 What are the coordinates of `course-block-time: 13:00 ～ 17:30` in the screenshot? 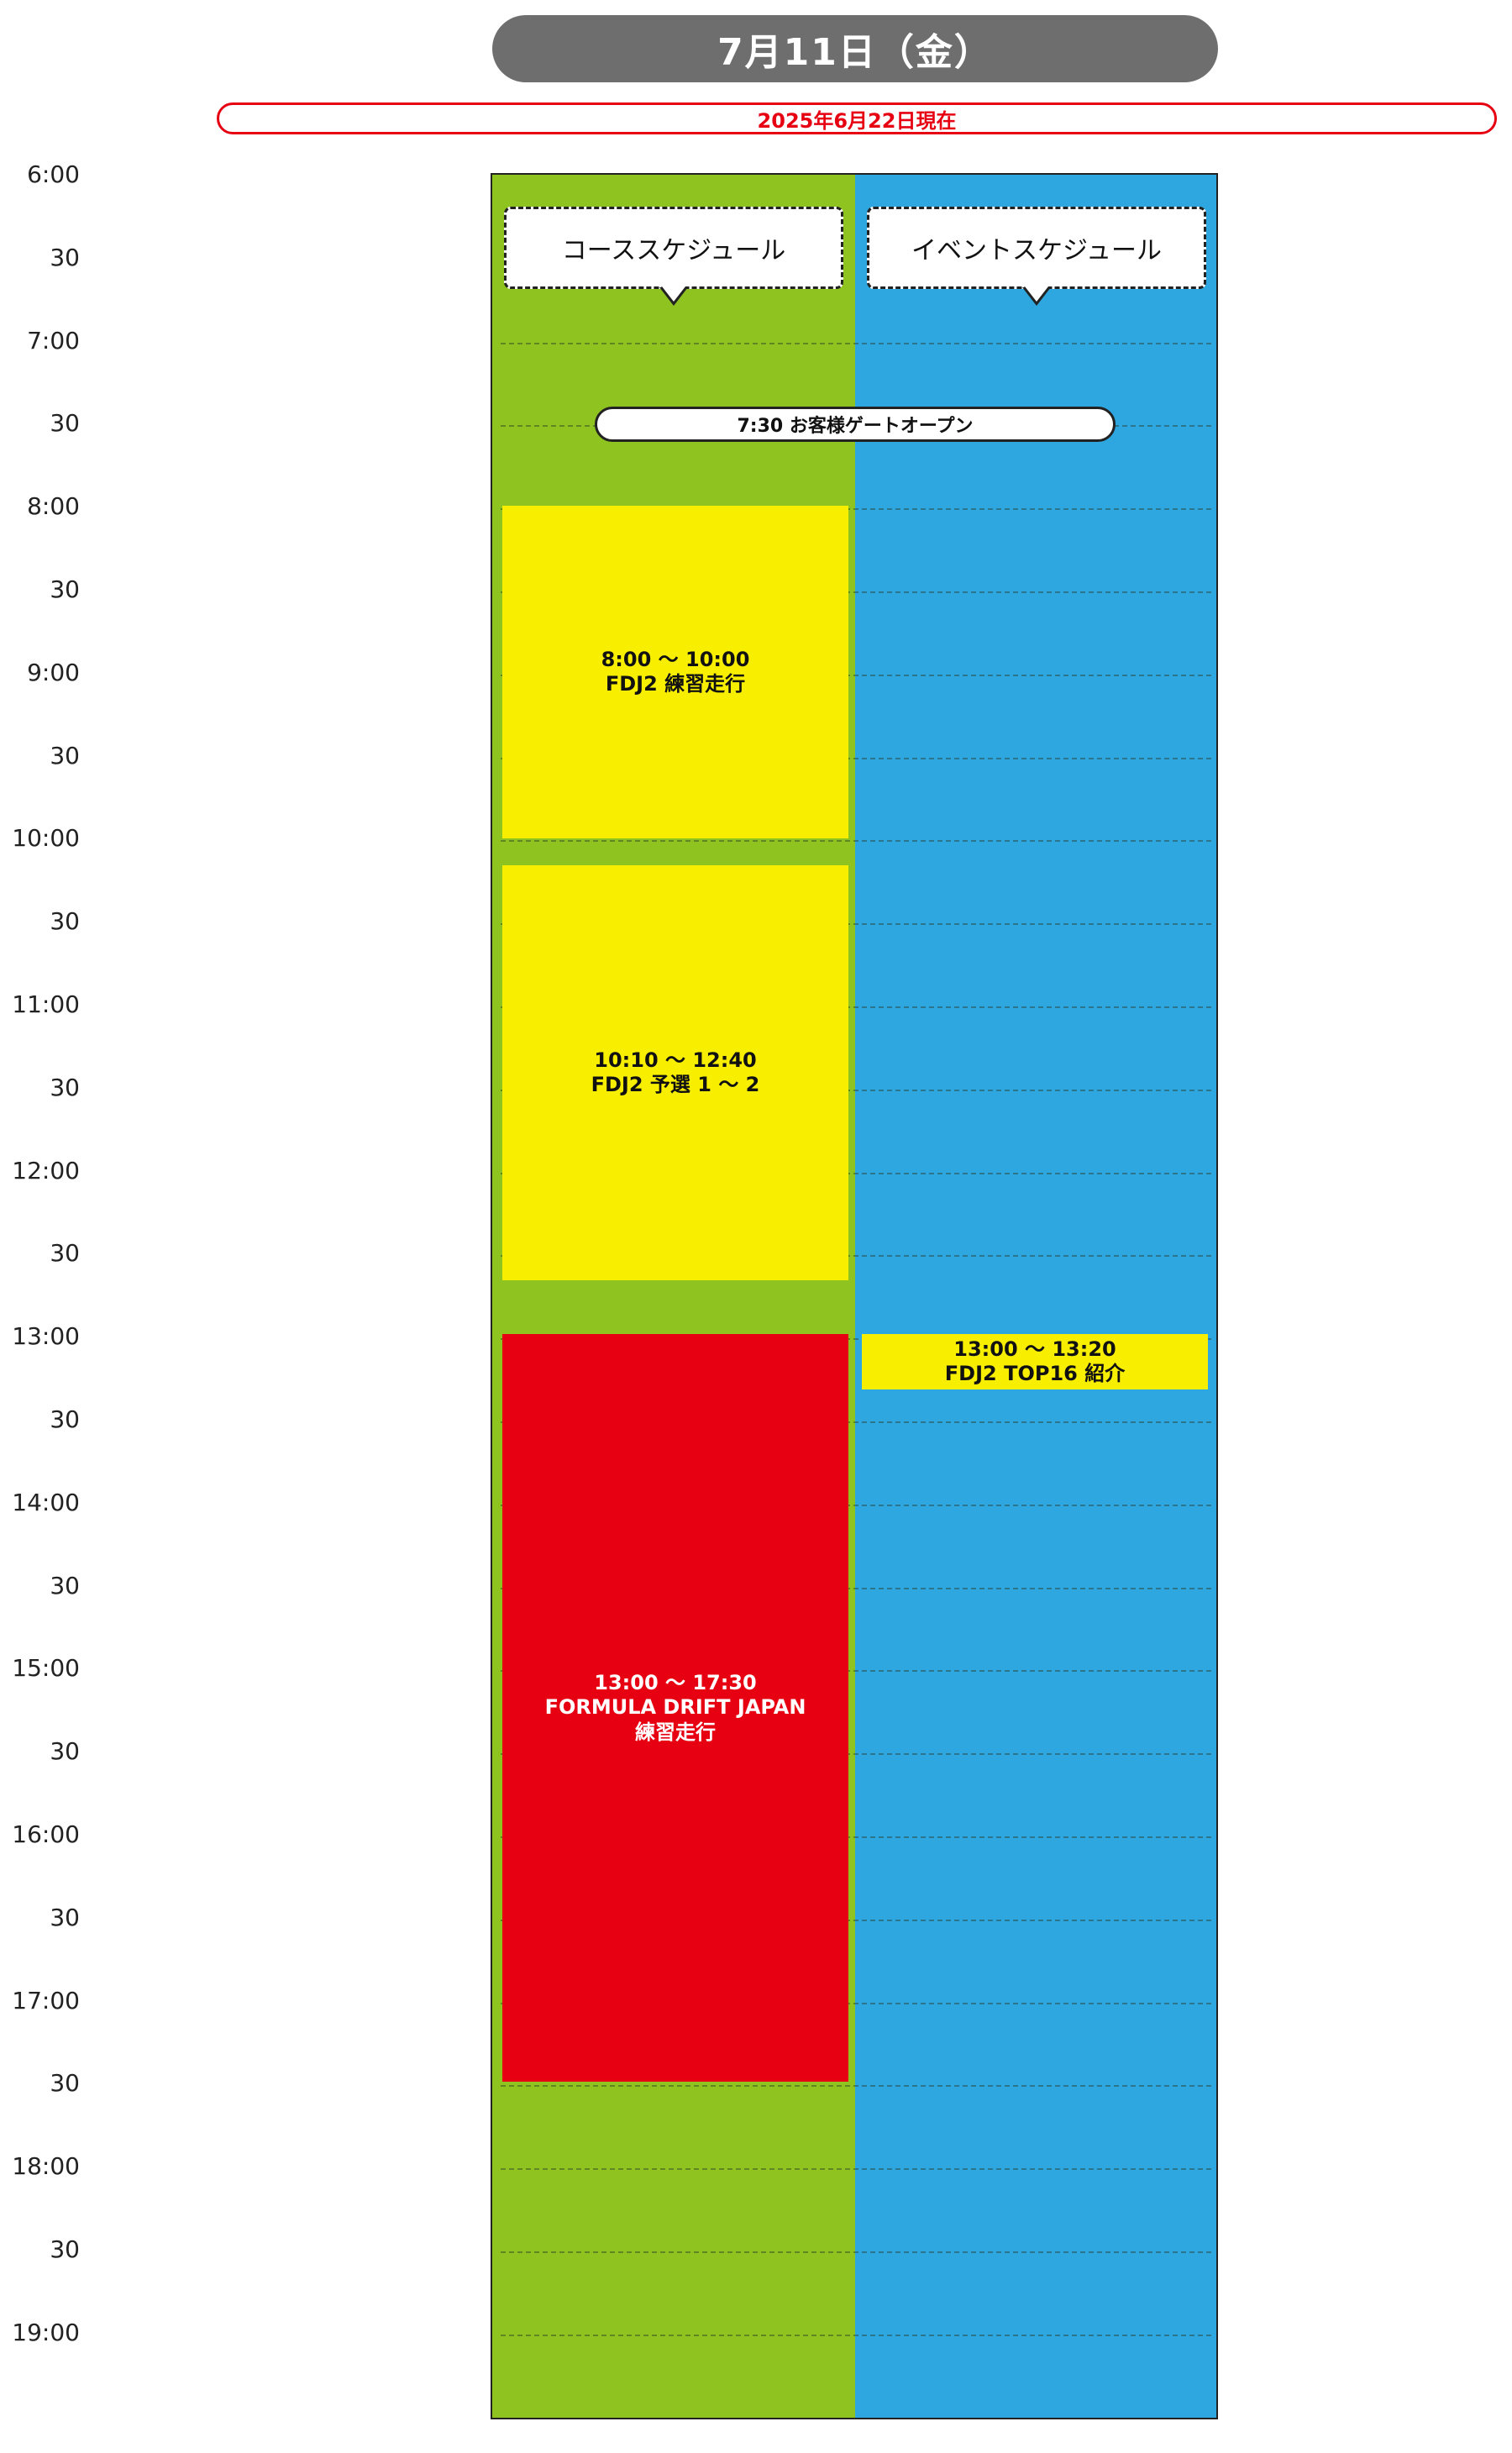 It's located at (675, 1683).